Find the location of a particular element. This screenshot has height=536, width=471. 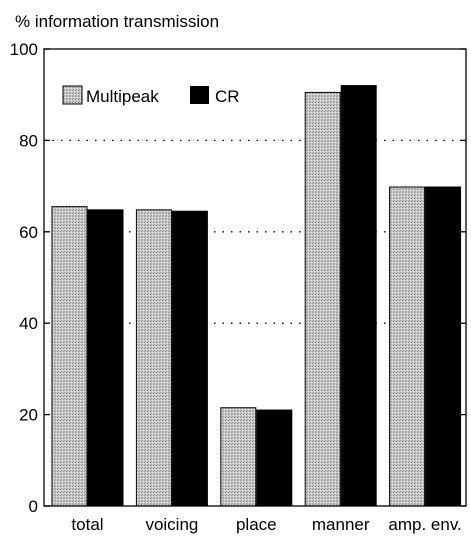

bar-cr-total is located at coordinates (105, 358).